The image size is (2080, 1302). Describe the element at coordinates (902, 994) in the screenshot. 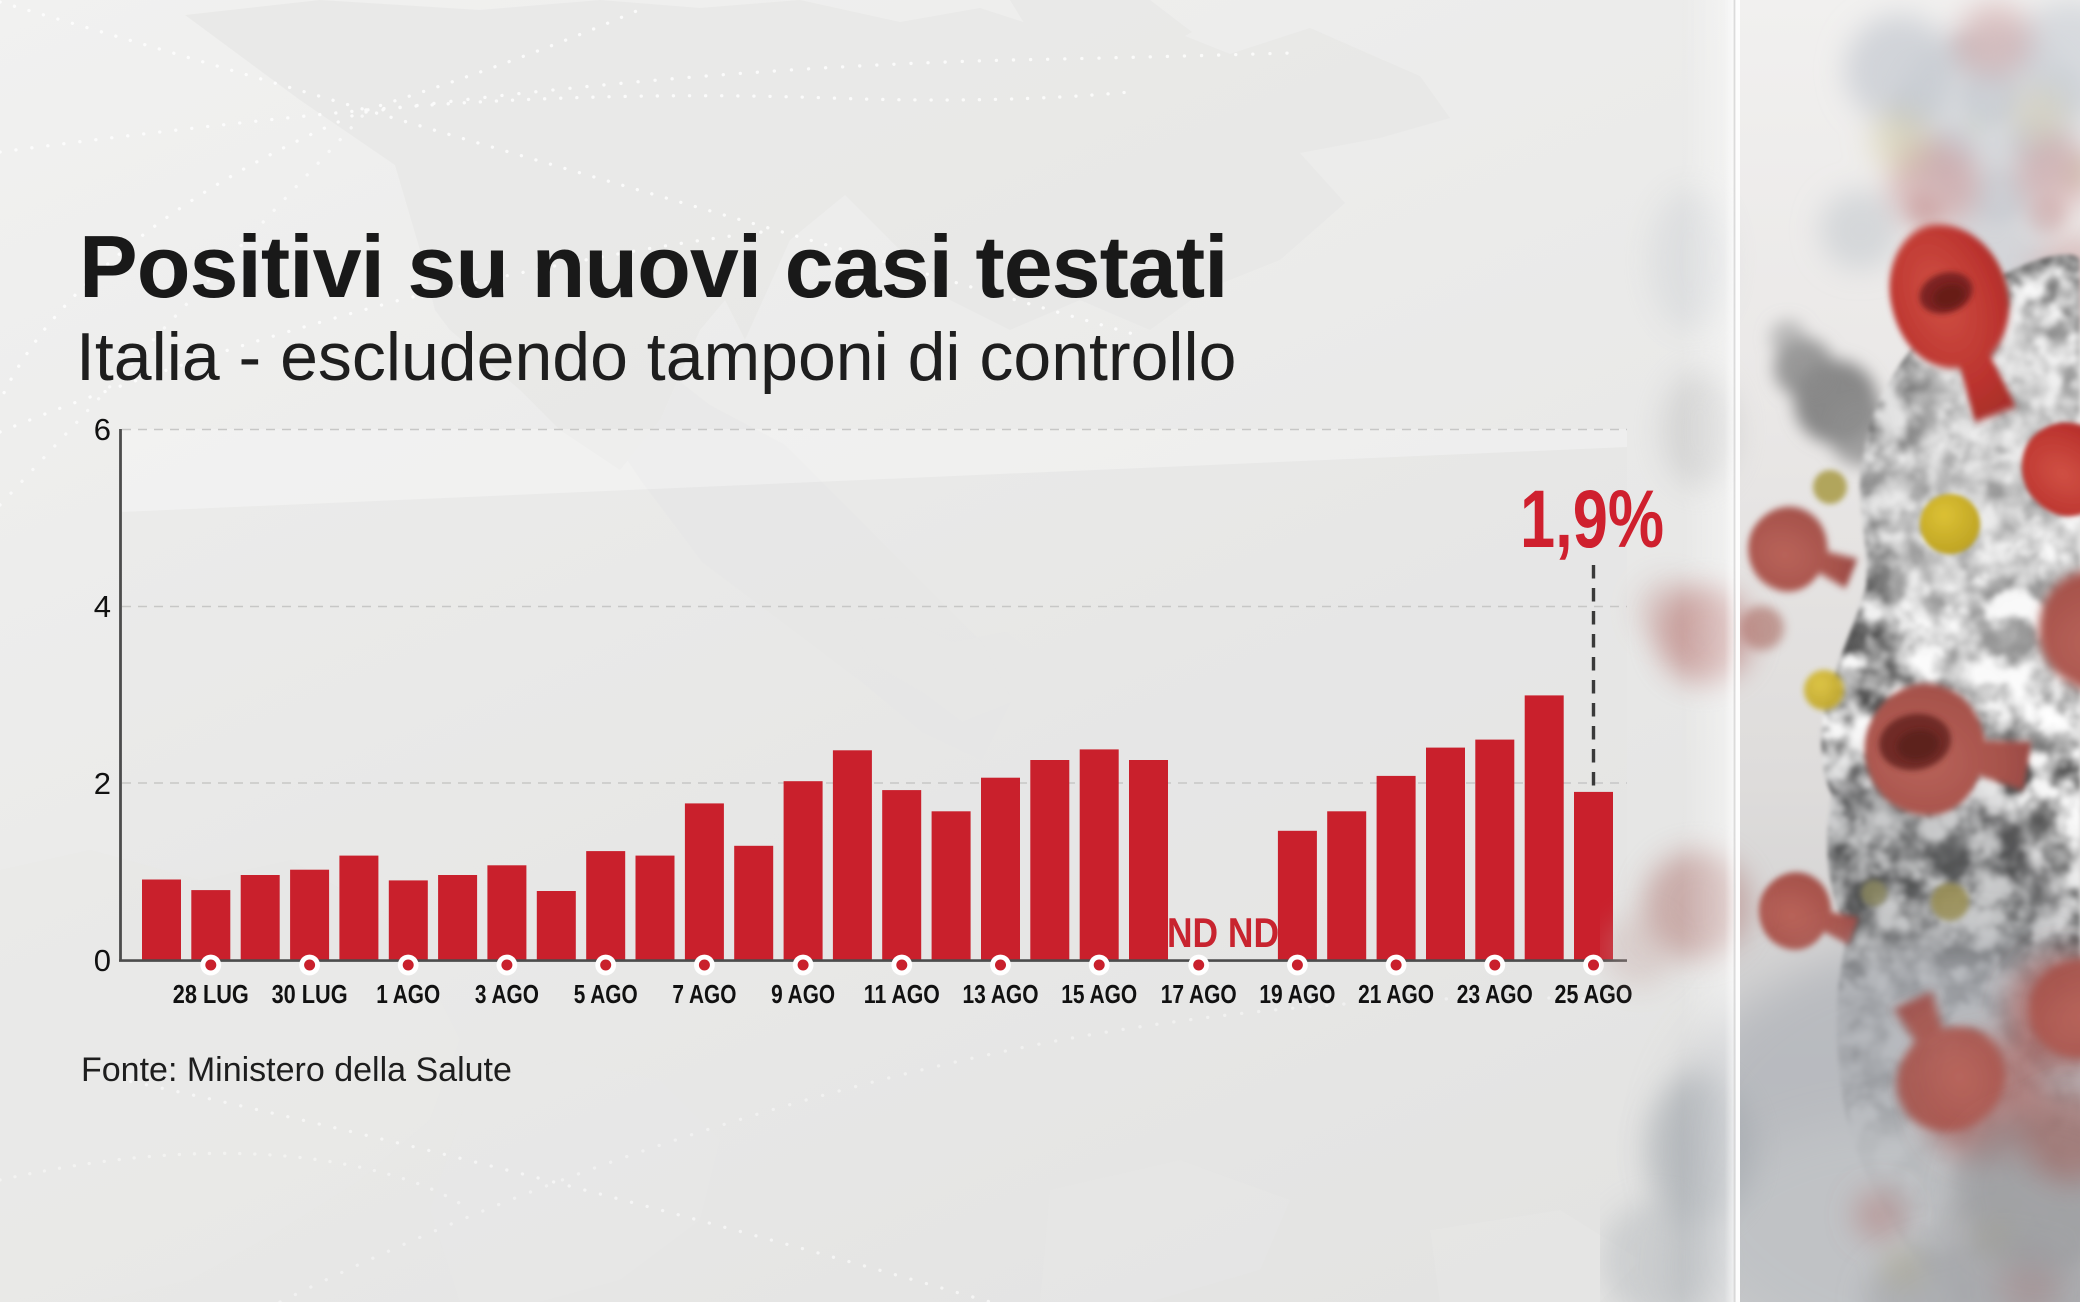

I see `svg-text: 11 AGO` at that location.